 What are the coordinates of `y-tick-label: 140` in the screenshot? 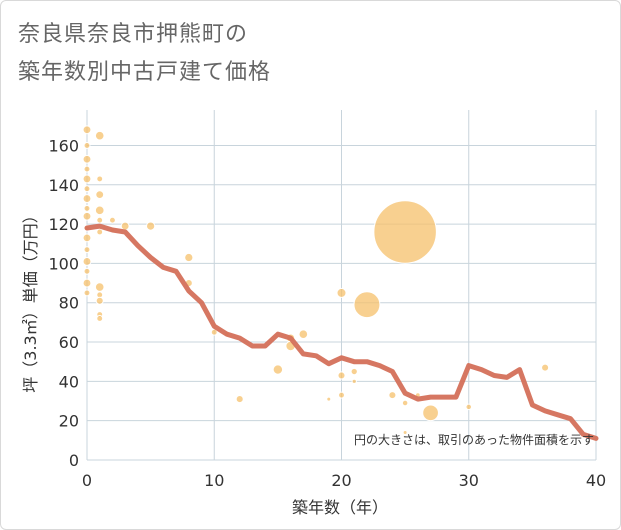 It's located at (63, 185).